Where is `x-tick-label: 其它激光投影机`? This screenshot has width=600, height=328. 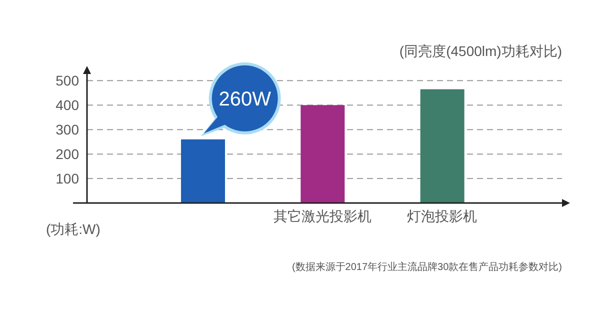
x-tick-label: 其它激光投影机 is located at coordinates (323, 216).